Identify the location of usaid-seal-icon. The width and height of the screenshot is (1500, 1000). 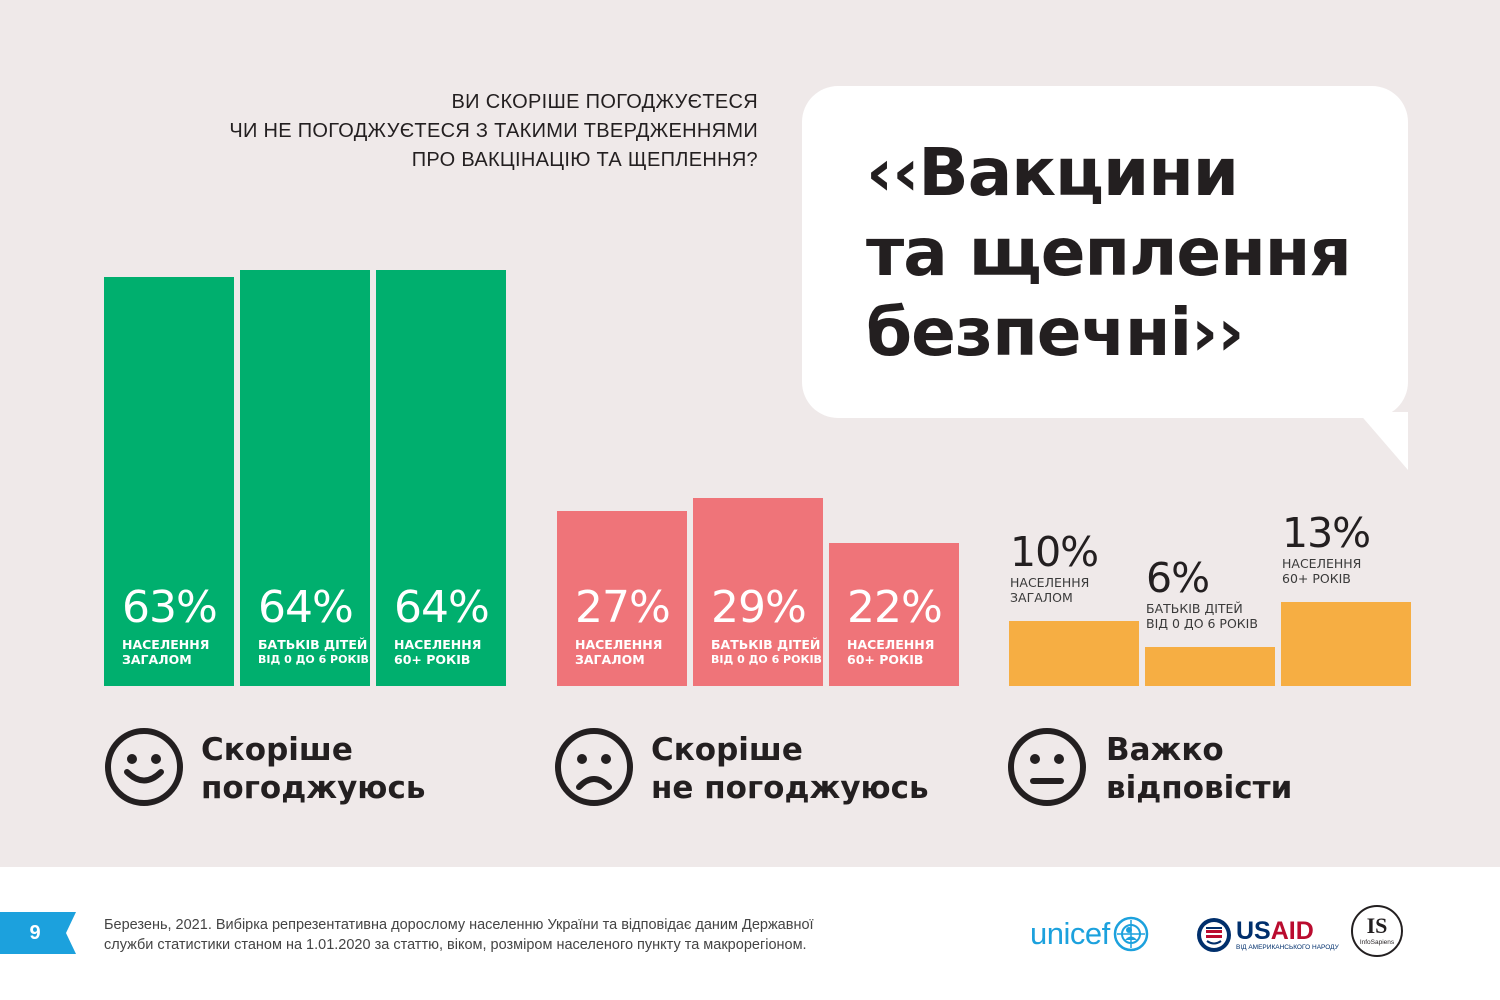
(1214, 935).